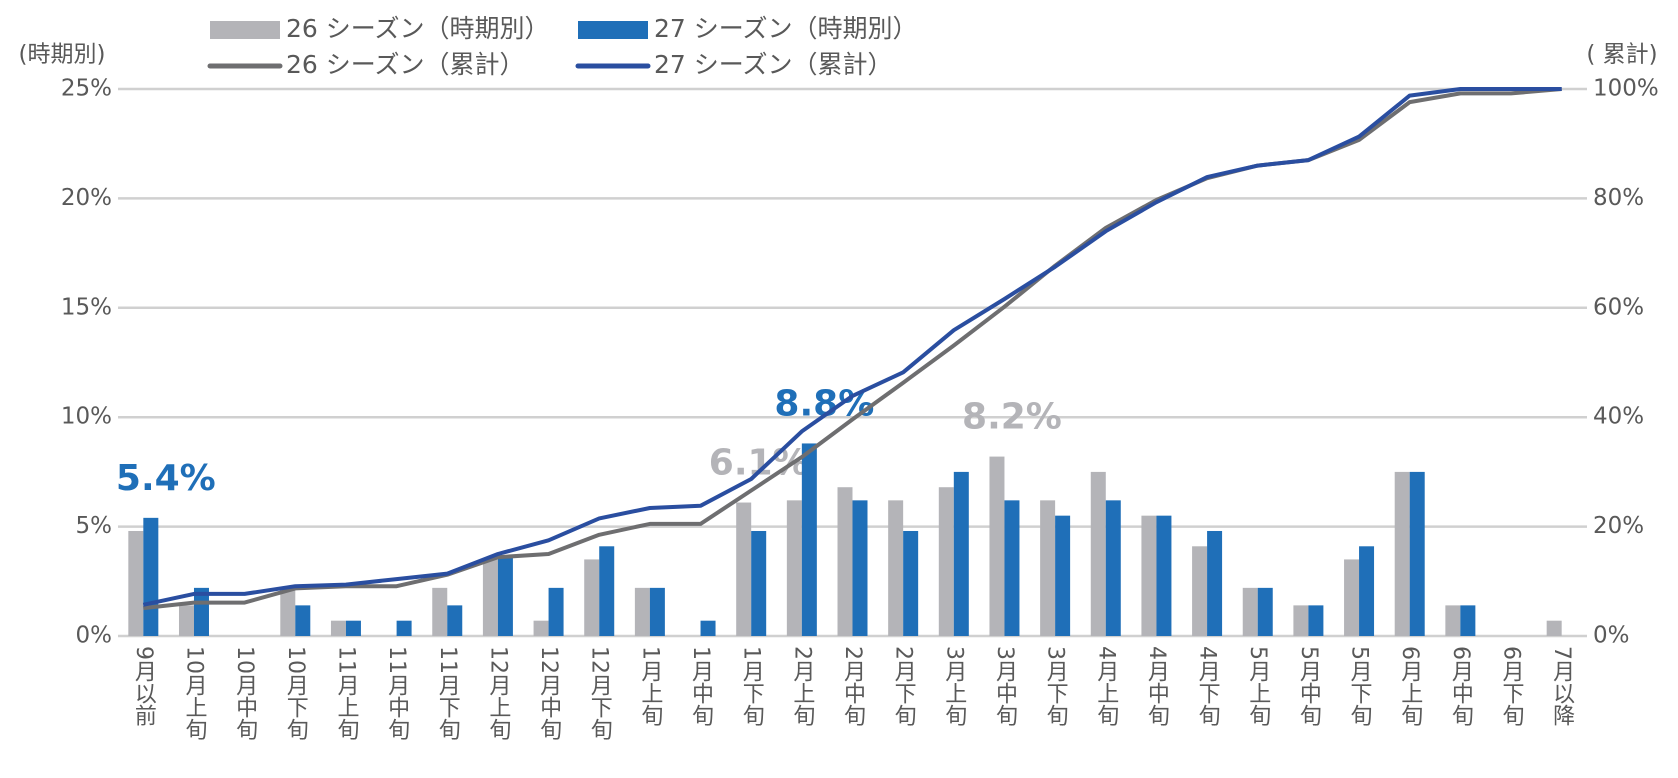 Image resolution: width=1678 pixels, height=778 pixels. I want to click on y2-tick-label: 0%, so click(1611, 636).